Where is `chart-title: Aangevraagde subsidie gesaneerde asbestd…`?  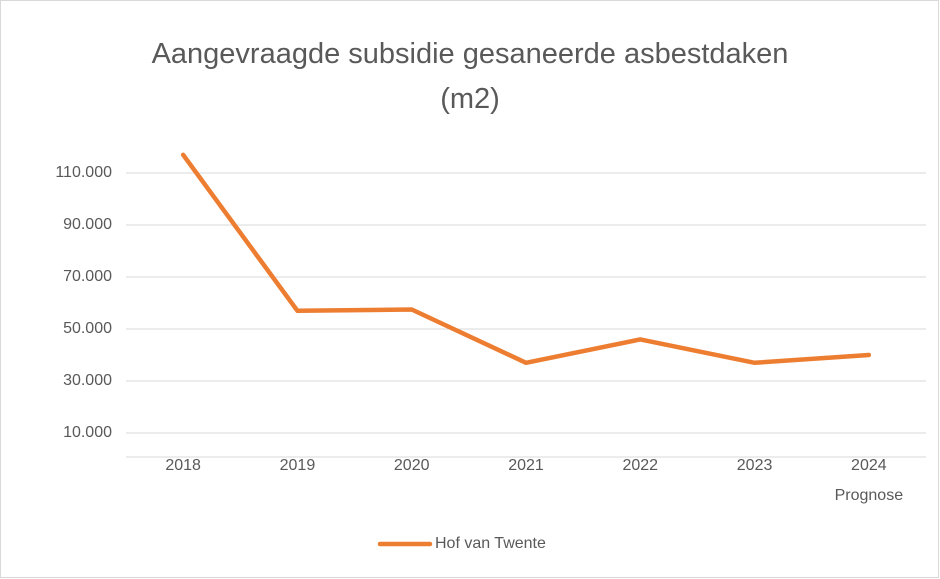 chart-title: Aangevraagde subsidie gesaneerde asbestd… is located at coordinates (470, 76).